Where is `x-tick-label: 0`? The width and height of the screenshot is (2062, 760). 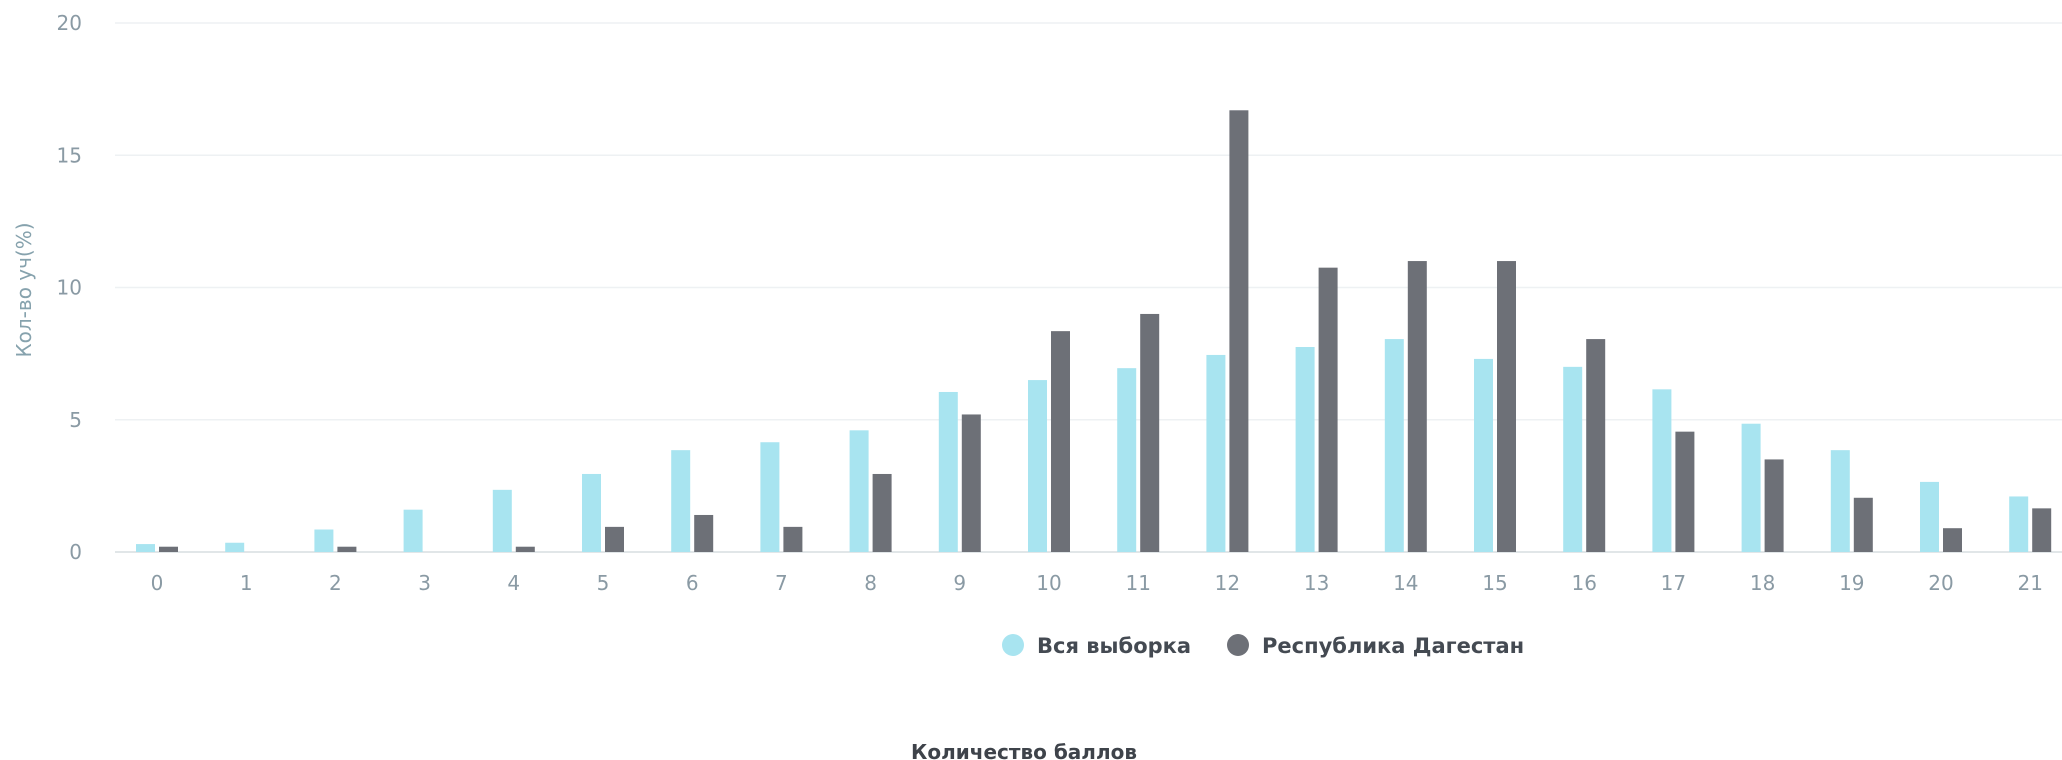 x-tick-label: 0 is located at coordinates (157, 583).